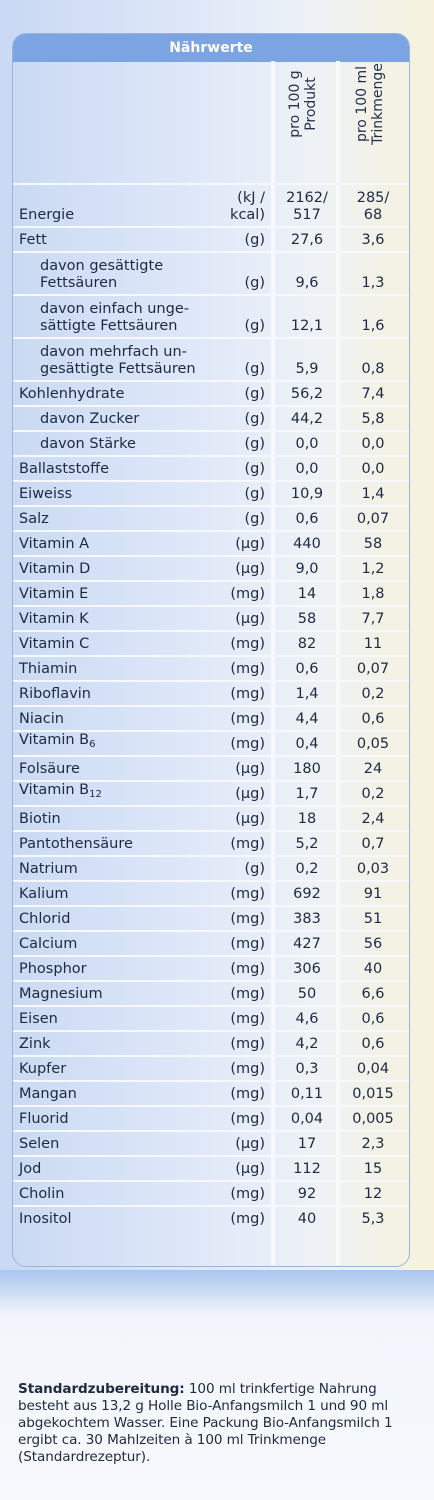 This screenshot has width=434, height=1500. I want to click on value-per-100g: 14, so click(307, 594).